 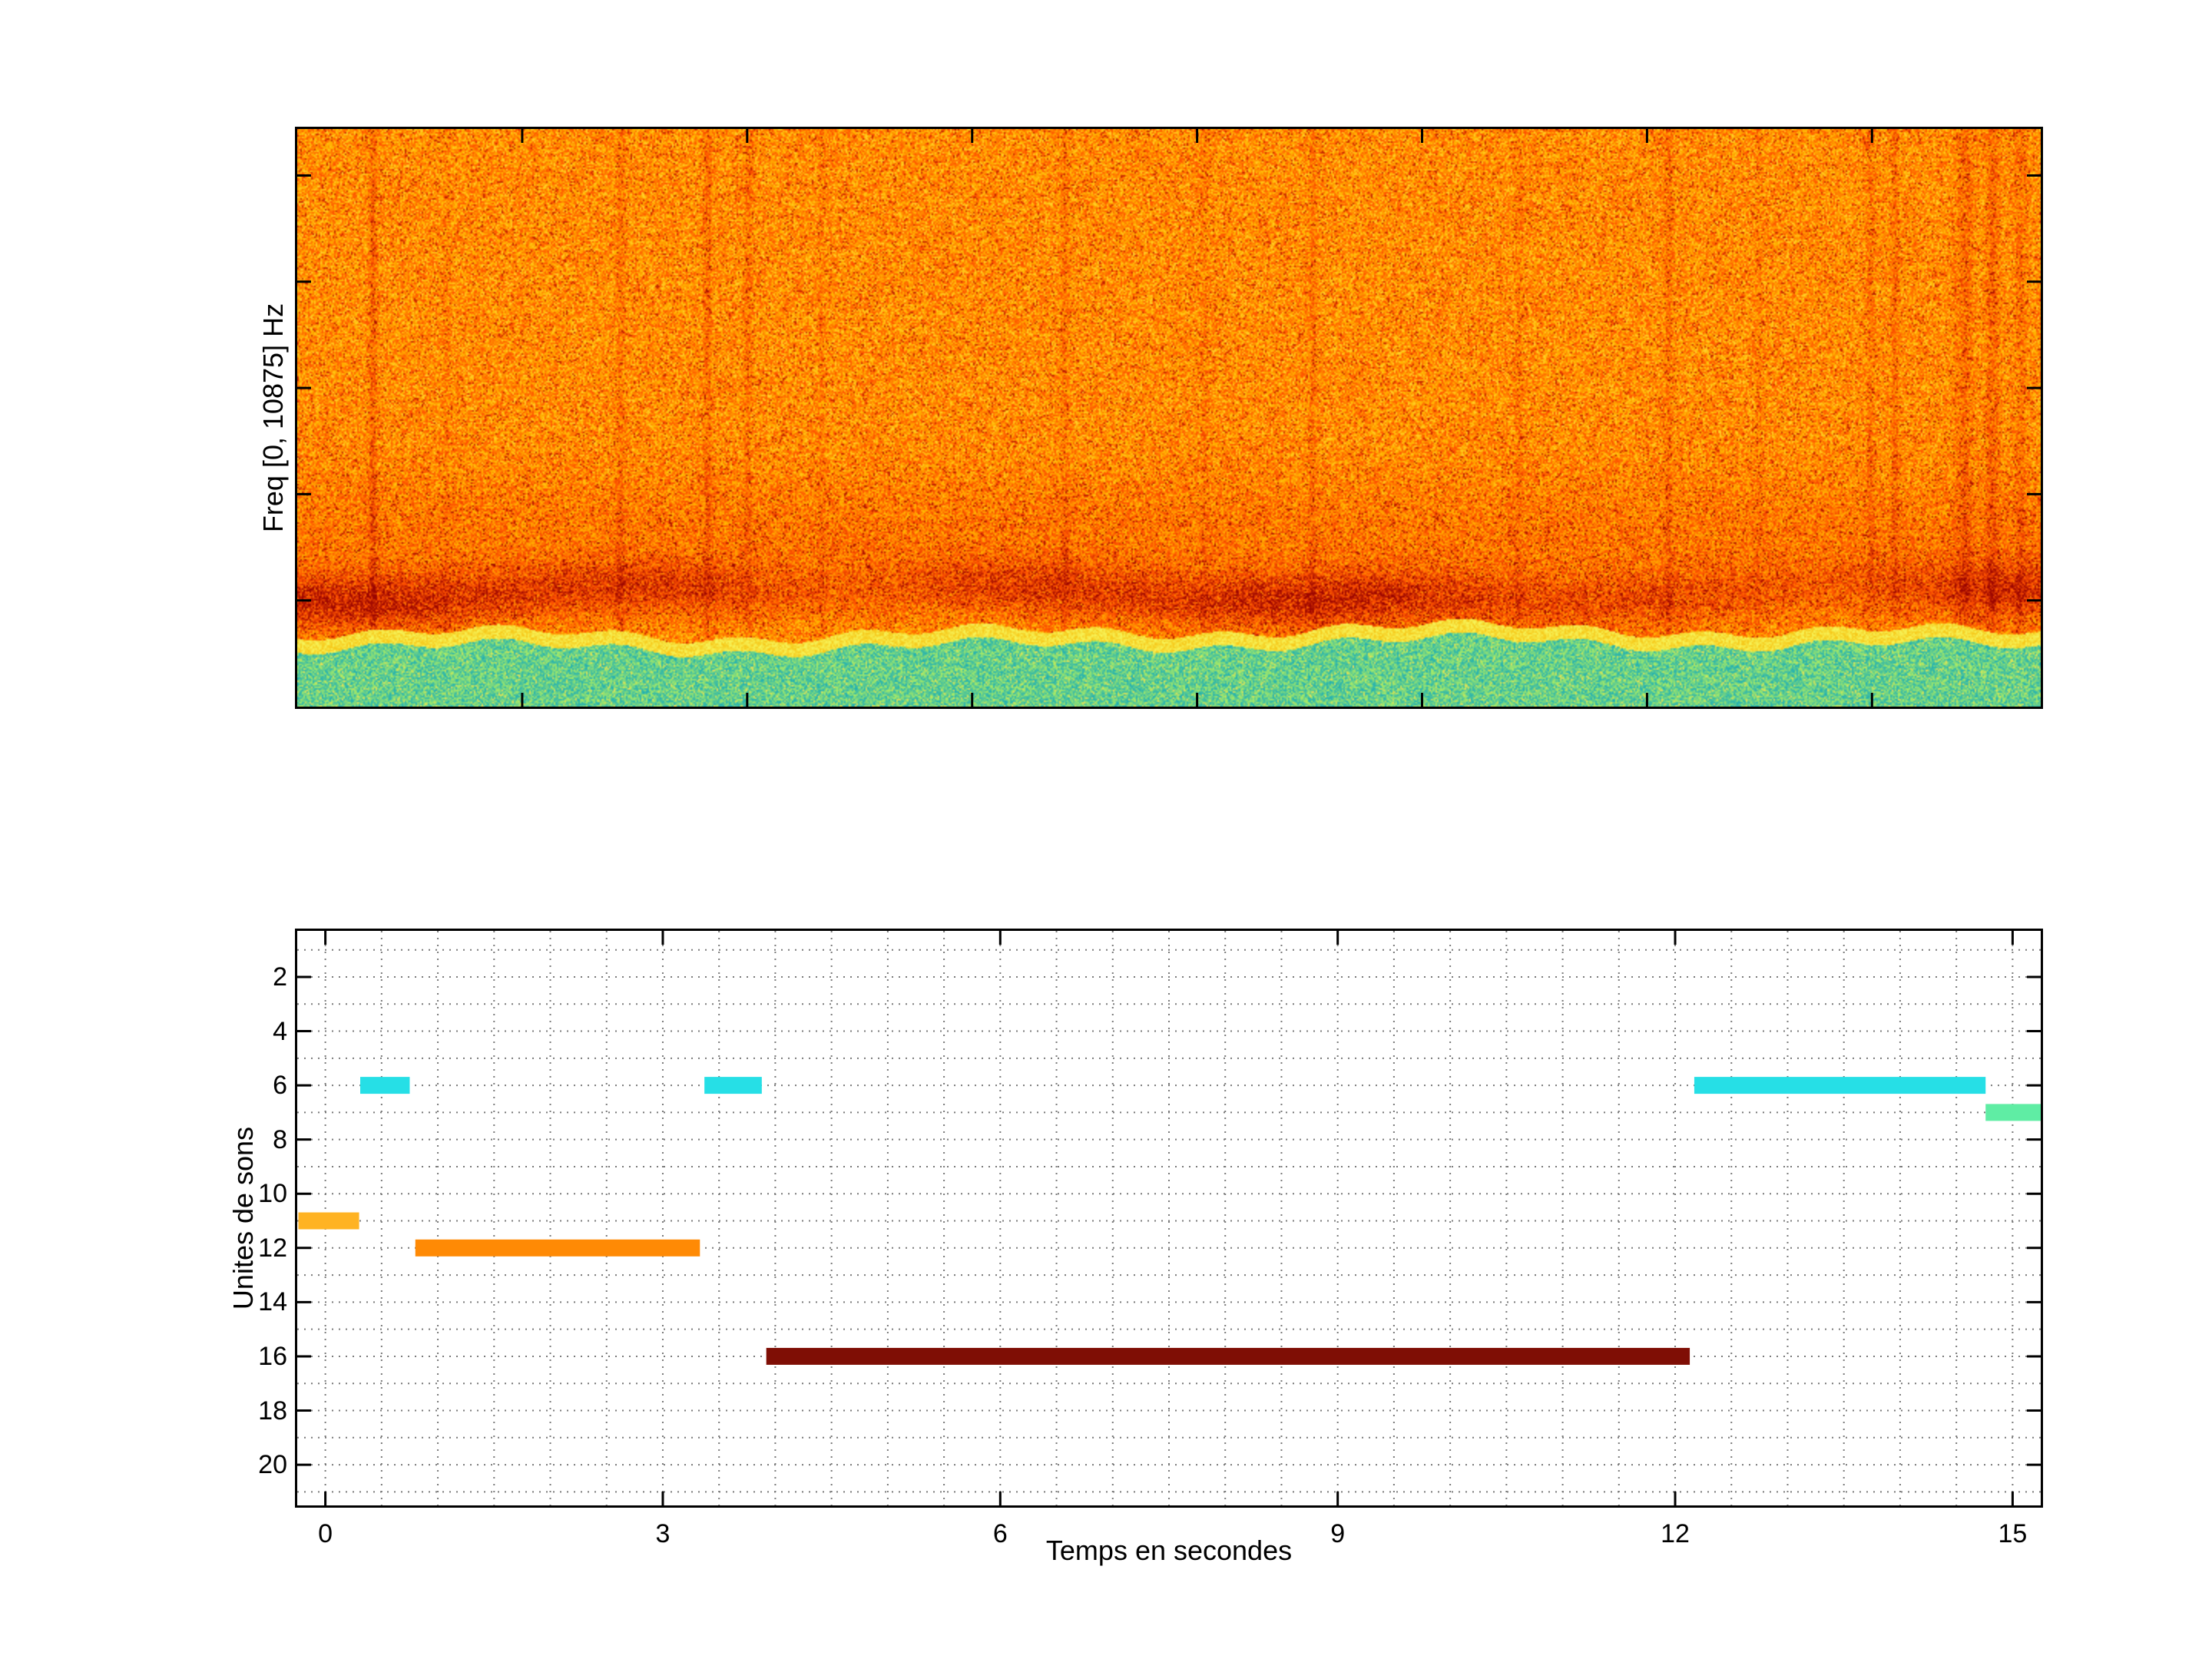 I want to click on y-tick-label: 14, so click(x=272, y=1302).